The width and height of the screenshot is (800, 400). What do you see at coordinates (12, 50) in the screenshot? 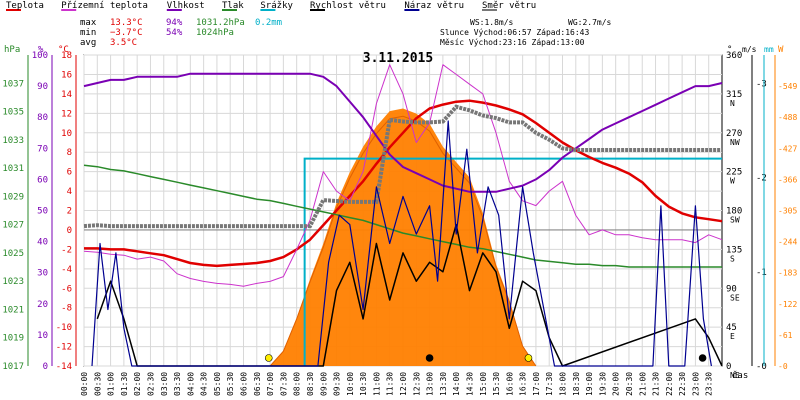
I see `pressure-unit: hPa` at bounding box center [12, 50].